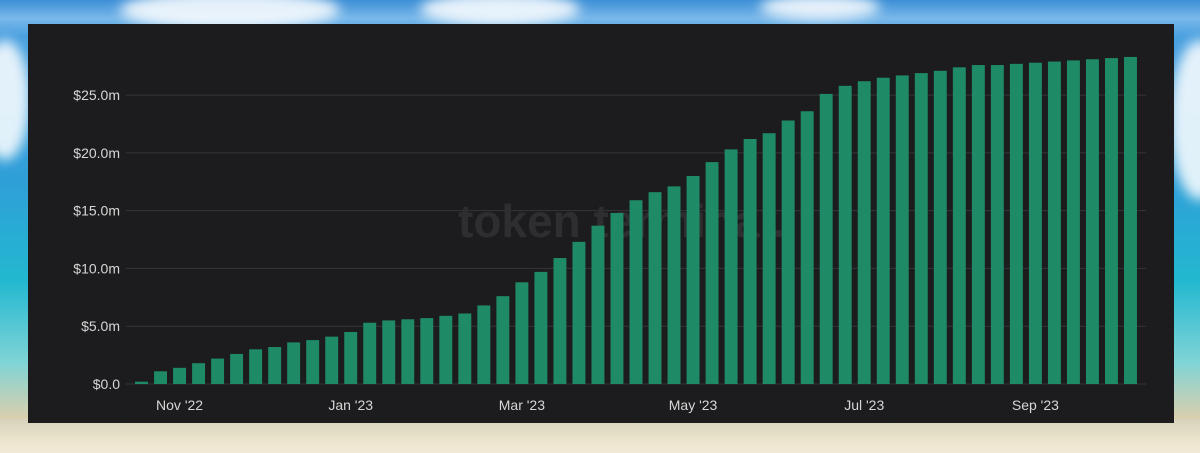 This screenshot has width=1200, height=453. What do you see at coordinates (600, 436) in the screenshot?
I see `beach-sand-background` at bounding box center [600, 436].